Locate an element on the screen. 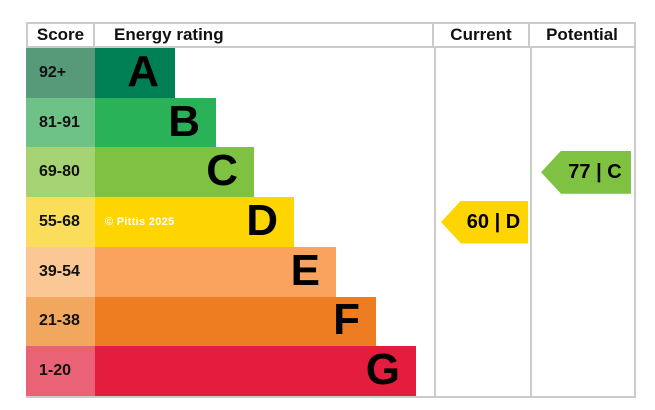  chart-header-row: Score Energy rating Current Potential is located at coordinates (331, 35).